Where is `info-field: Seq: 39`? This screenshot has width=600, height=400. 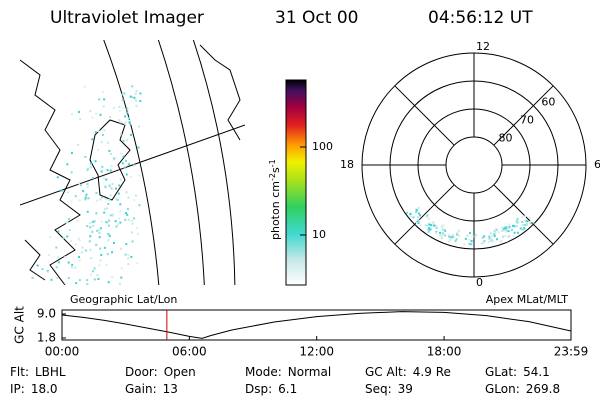
info-field: Seq: 39 is located at coordinates (389, 389).